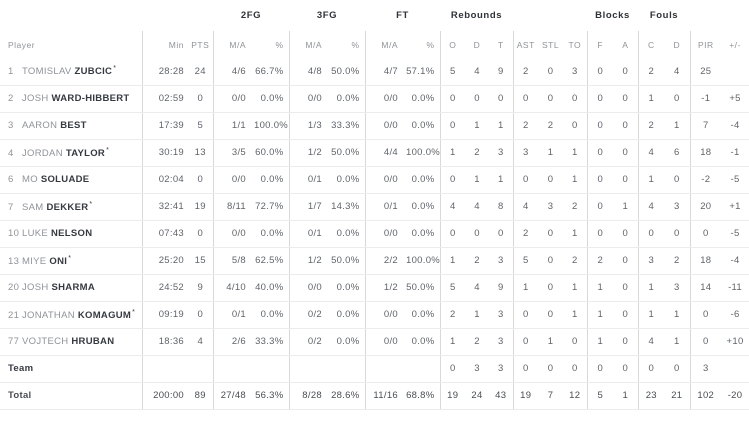 This screenshot has width=749, height=423. I want to click on stat-cell-reb-t: 0, so click(501, 99).